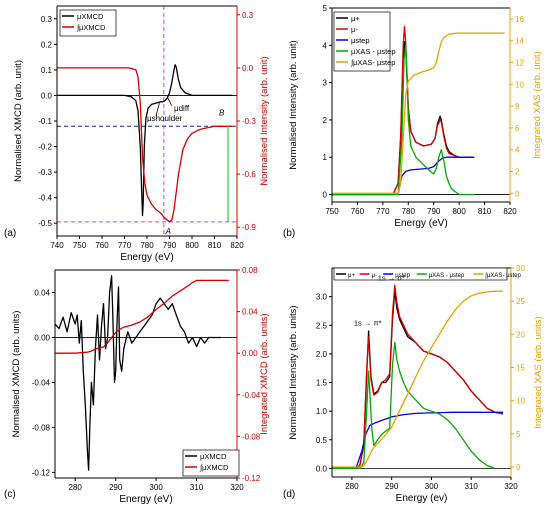  I want to click on legend-box, so click(88, 23).